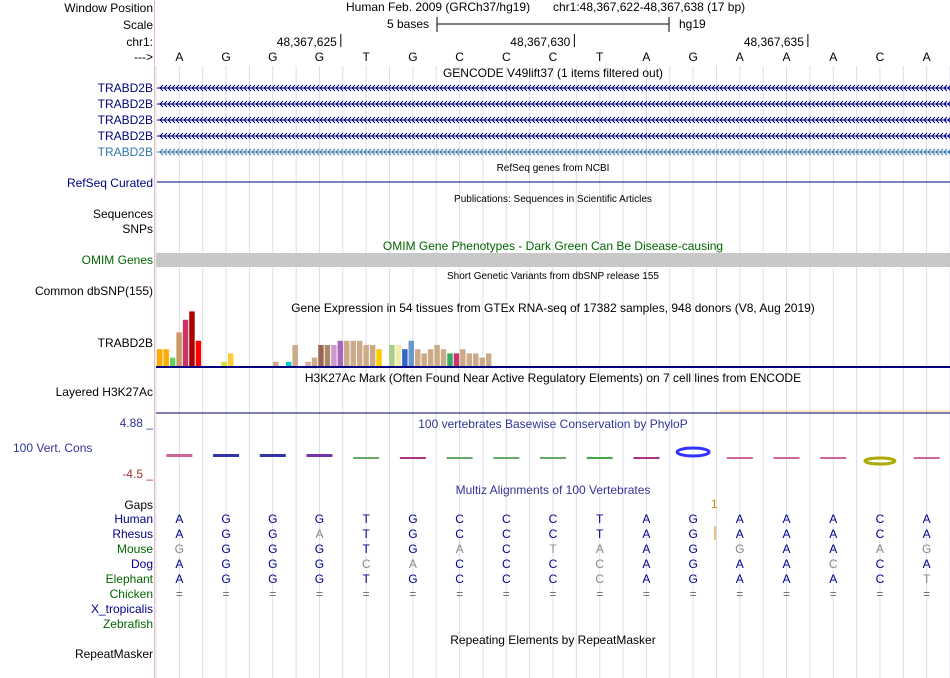  Describe the element at coordinates (141, 564) in the screenshot. I see `species-label: Dog` at that location.